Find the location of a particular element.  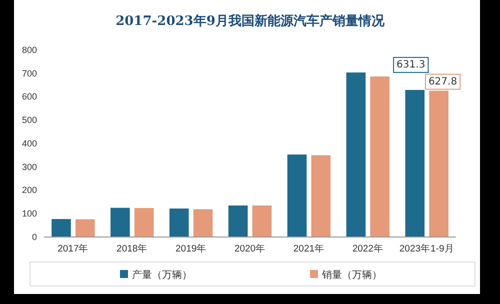

y-tick-label: 400 is located at coordinates (29, 143).